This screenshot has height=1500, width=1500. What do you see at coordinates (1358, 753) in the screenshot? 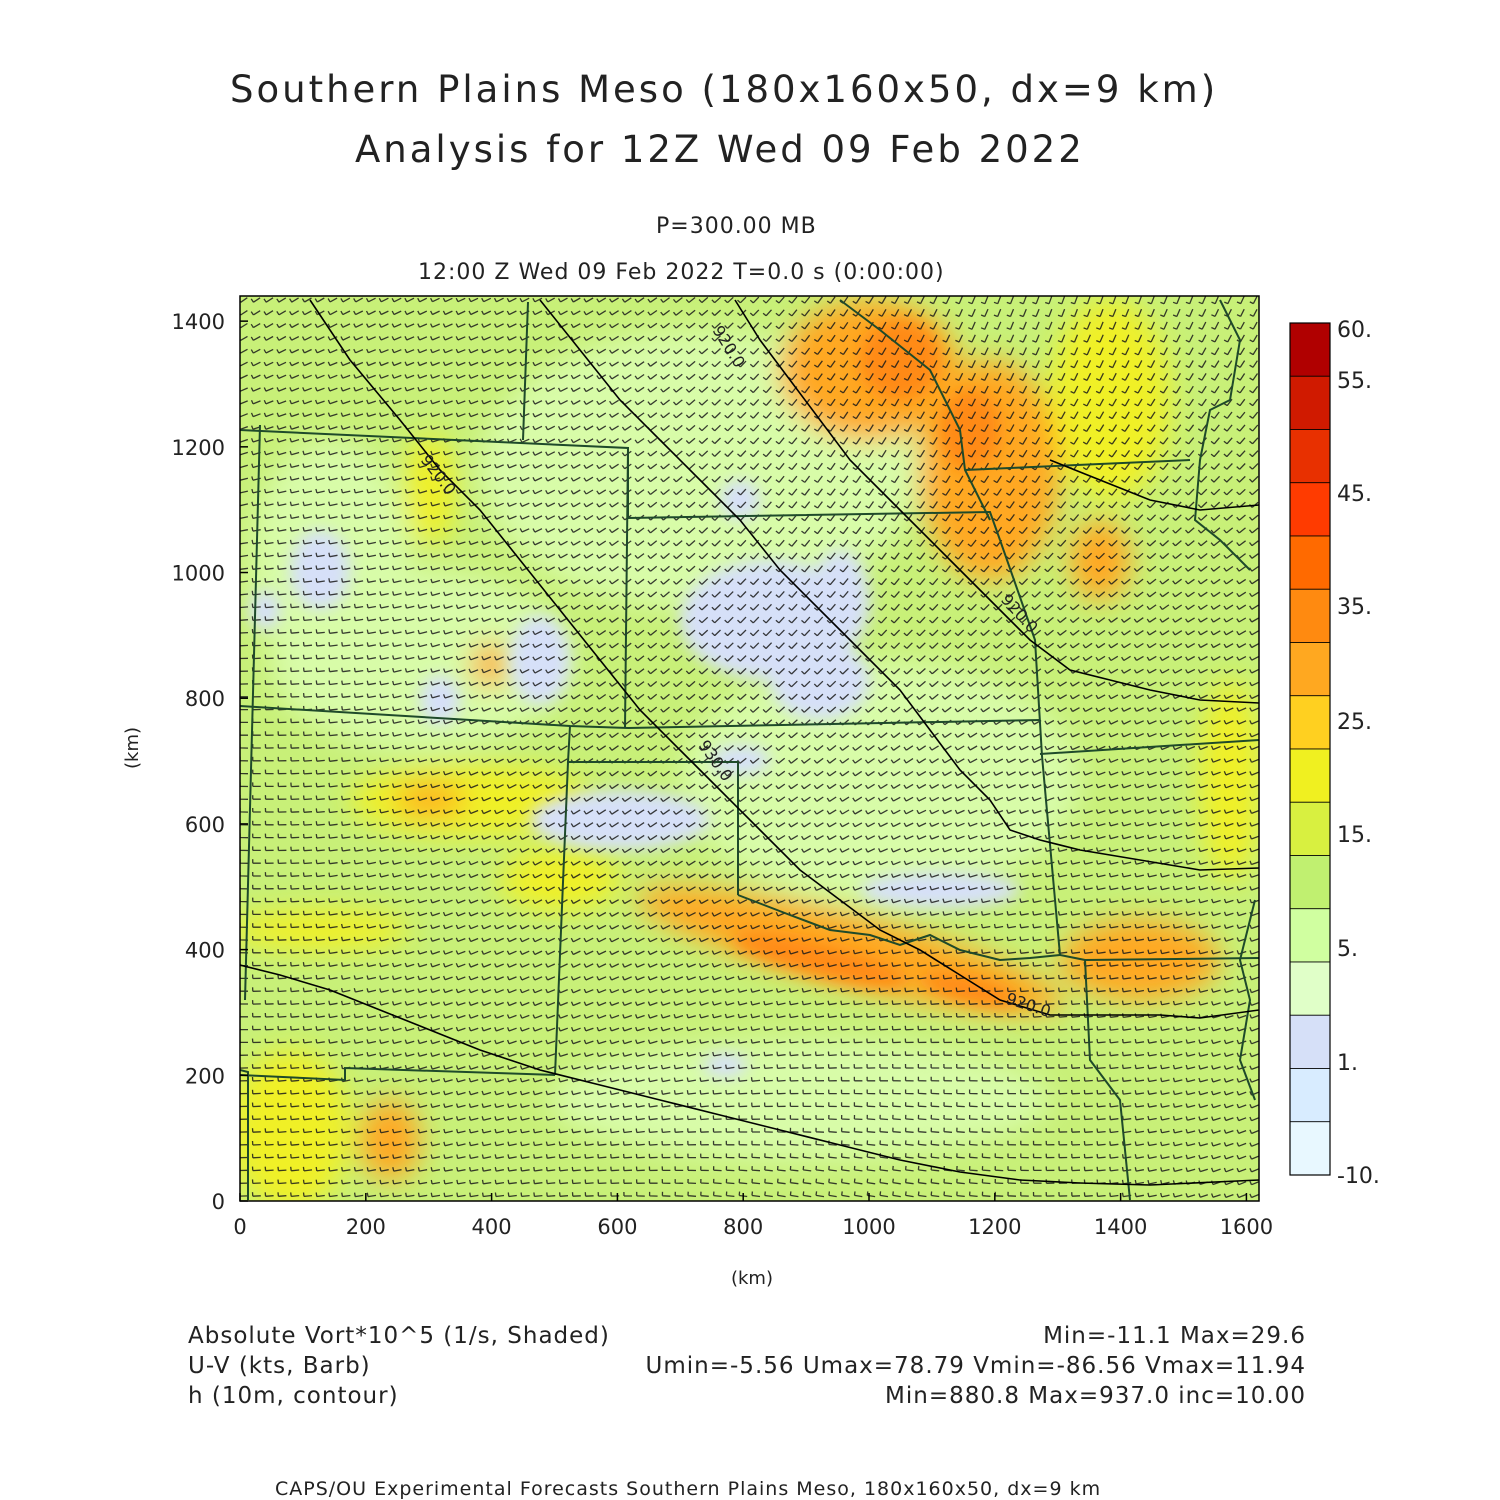
I see `colorbar-labels: 60. 55. 45. 35. 25. 15. 5. 1. -10.` at bounding box center [1358, 753].